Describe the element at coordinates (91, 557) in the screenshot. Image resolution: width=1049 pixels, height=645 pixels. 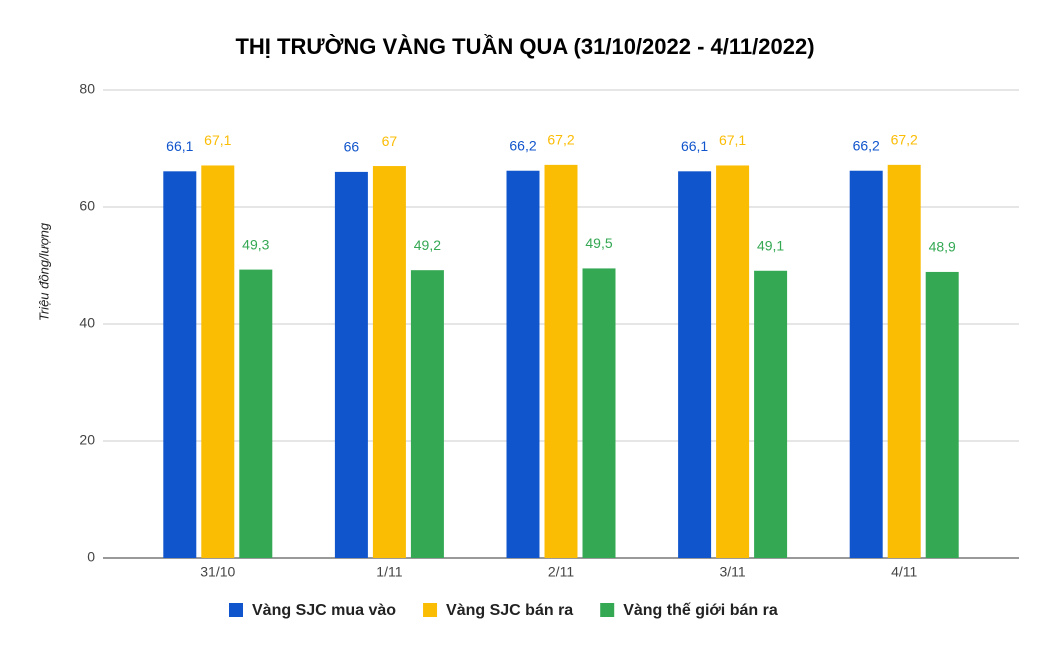
I see `y-tick-label: 0` at that location.